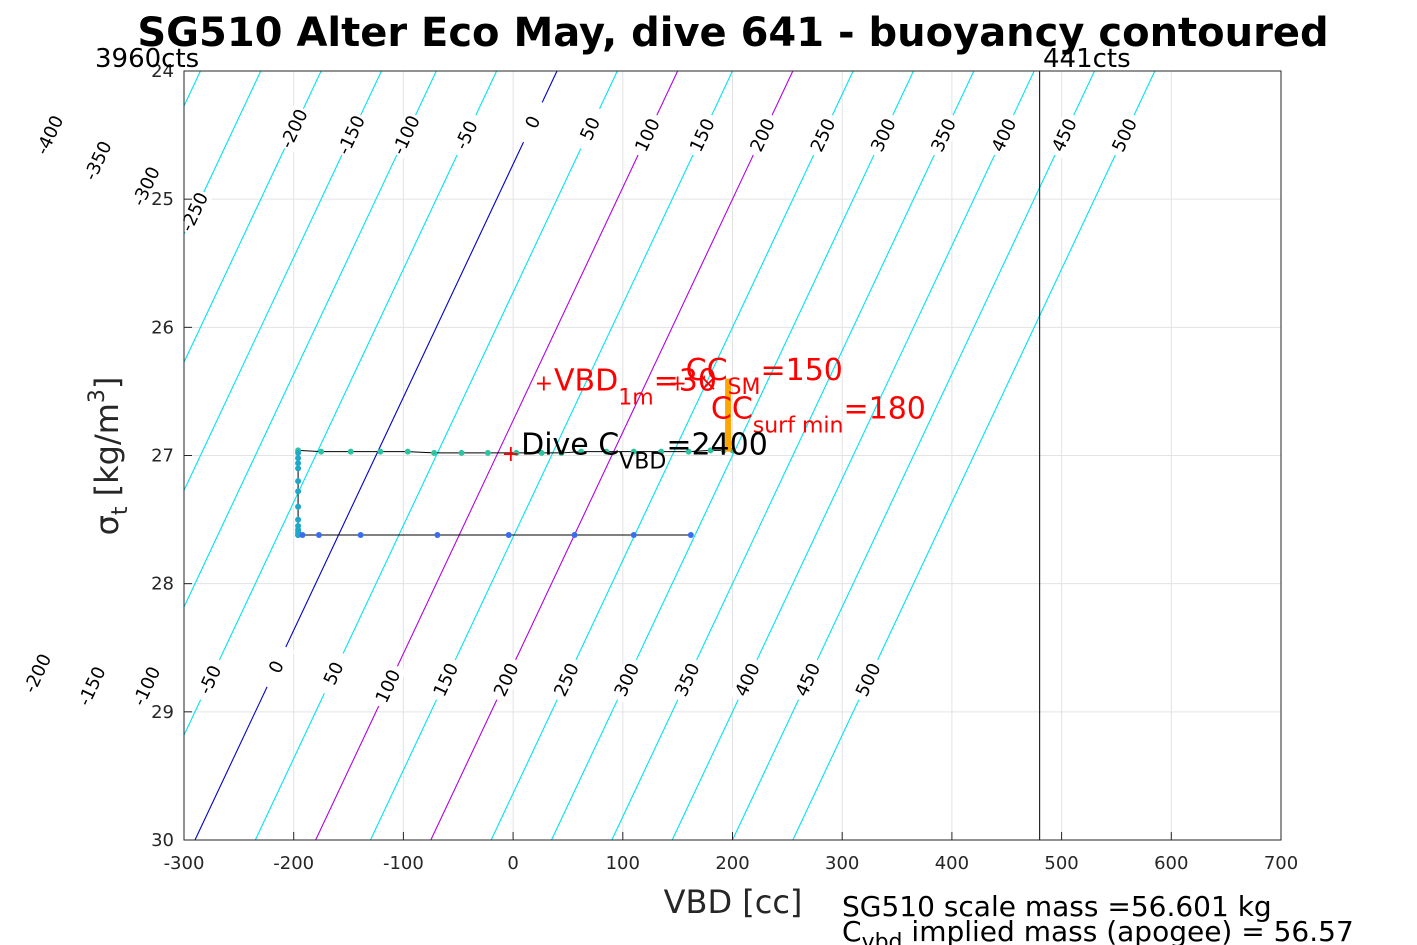  I want to click on marker: ×, so click(708, 383).